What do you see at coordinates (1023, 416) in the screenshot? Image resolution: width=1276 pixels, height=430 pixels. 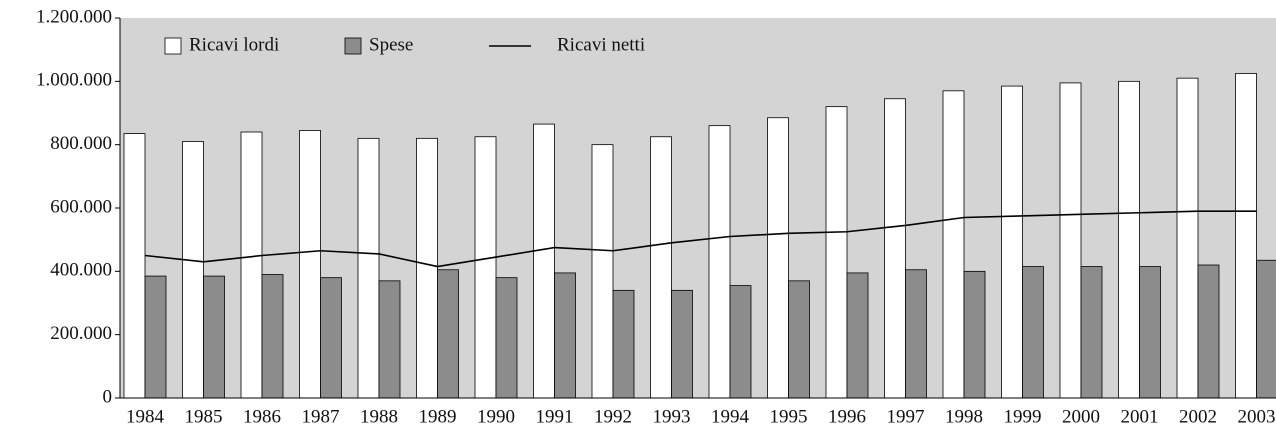 I see `x-tick-label: 1999` at bounding box center [1023, 416].